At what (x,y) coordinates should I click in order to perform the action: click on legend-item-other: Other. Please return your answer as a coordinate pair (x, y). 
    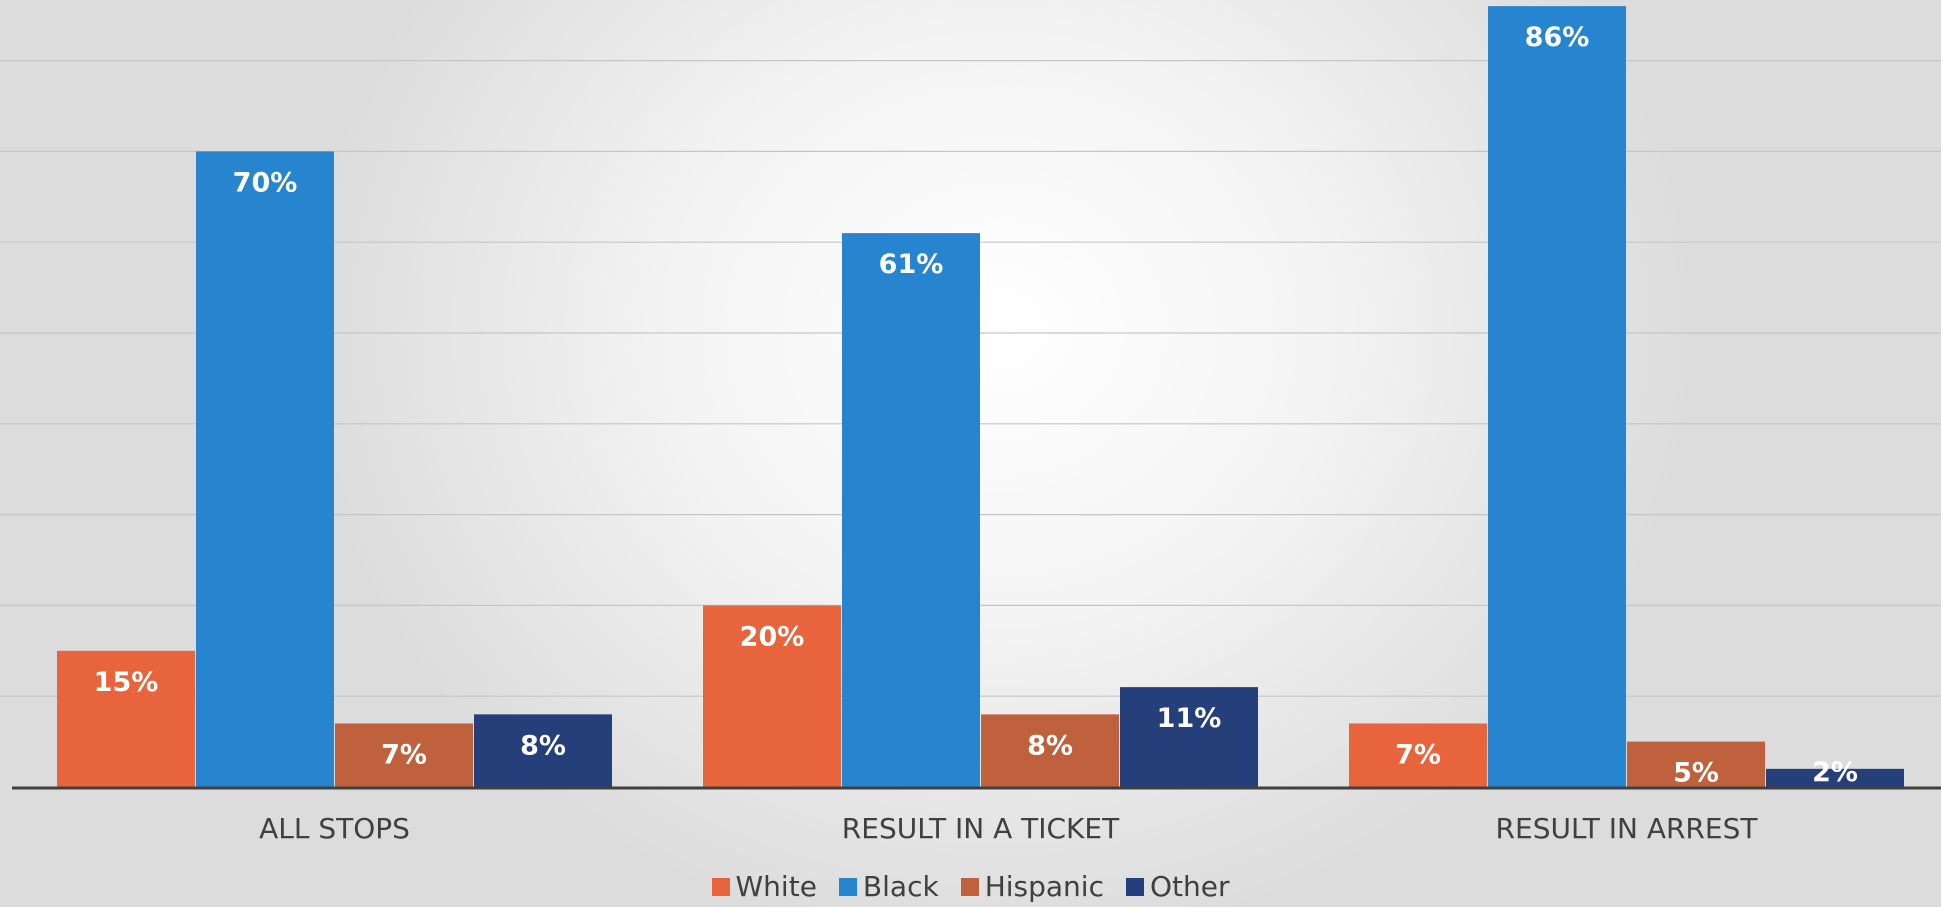
    Looking at the image, I should click on (1178, 886).